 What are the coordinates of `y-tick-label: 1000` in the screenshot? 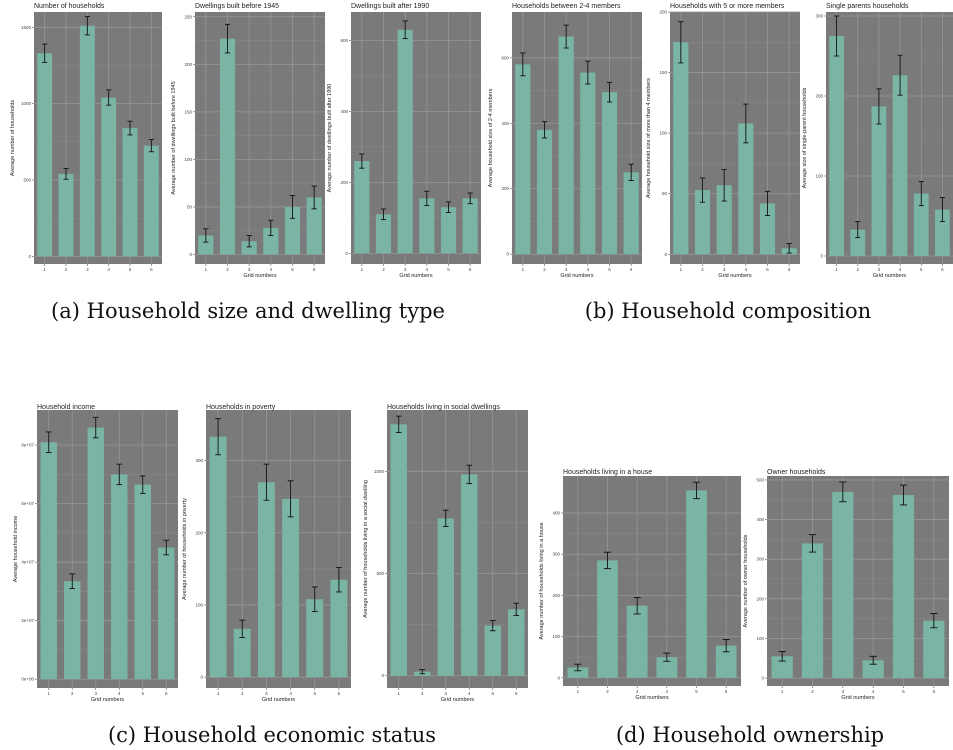 It's located at (26, 103).